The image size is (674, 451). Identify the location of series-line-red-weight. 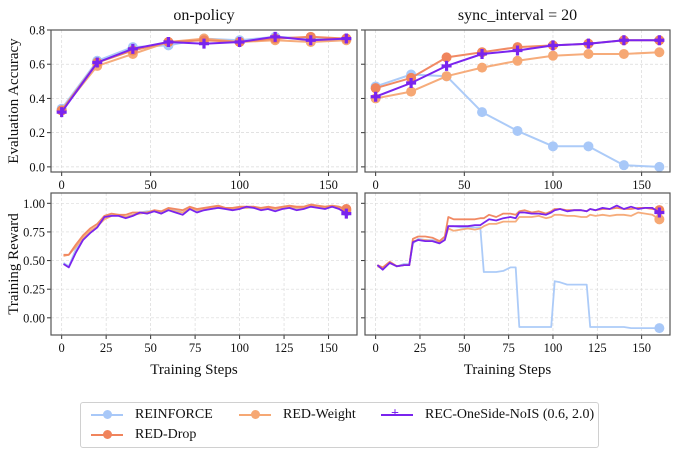
(203, 74).